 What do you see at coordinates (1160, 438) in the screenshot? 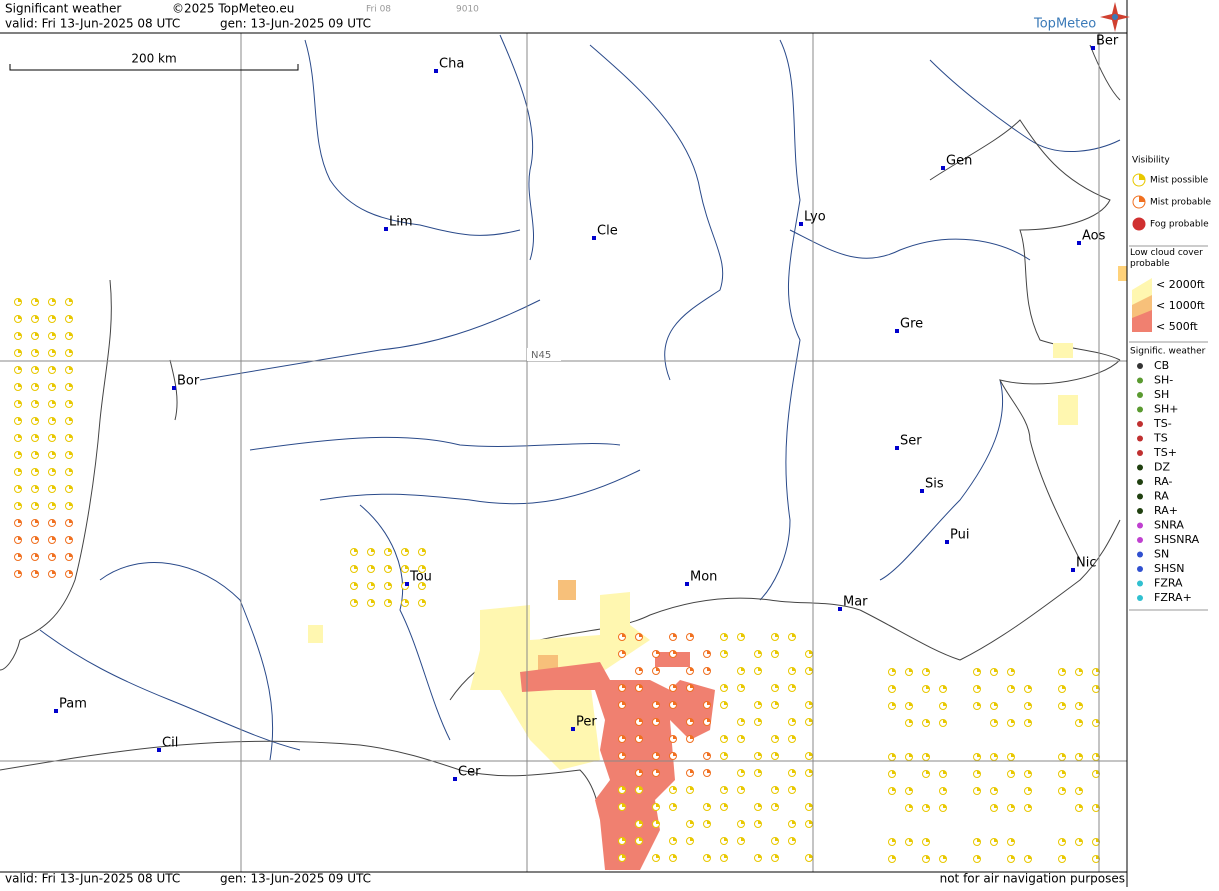
I see `legend-item: TS` at bounding box center [1160, 438].